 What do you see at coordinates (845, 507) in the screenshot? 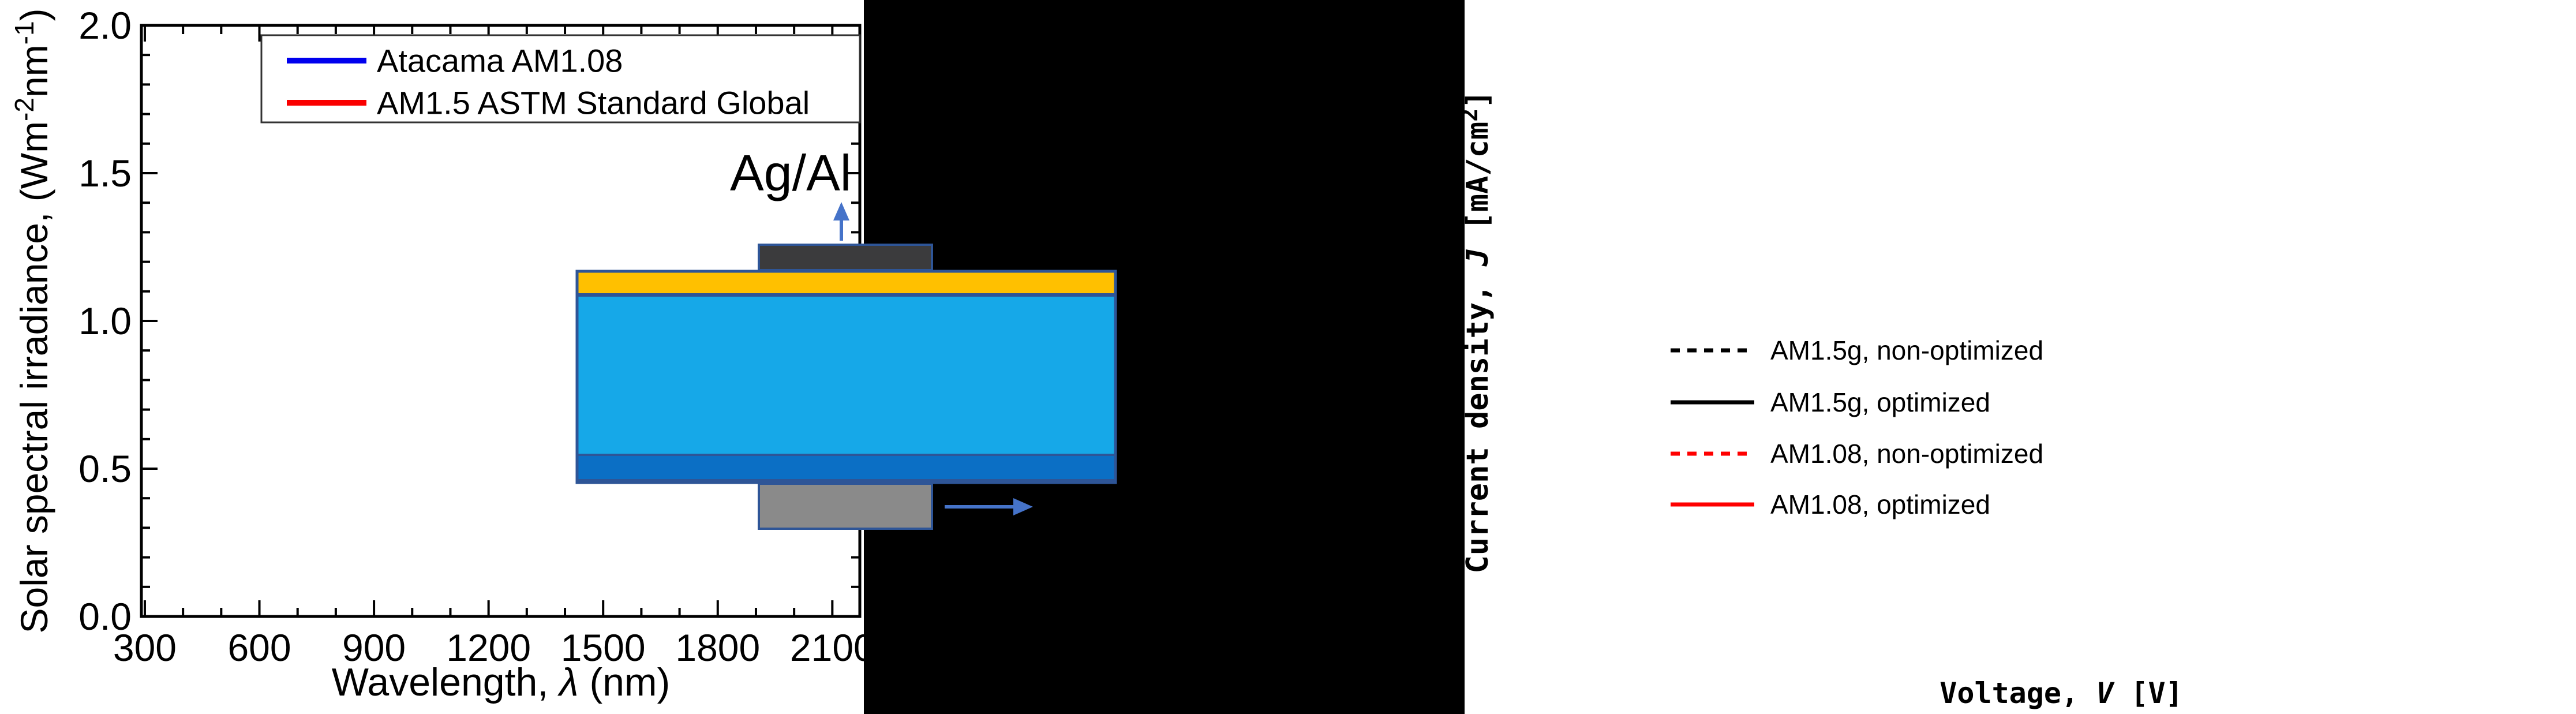
I see `bottom-contact-layer` at bounding box center [845, 507].